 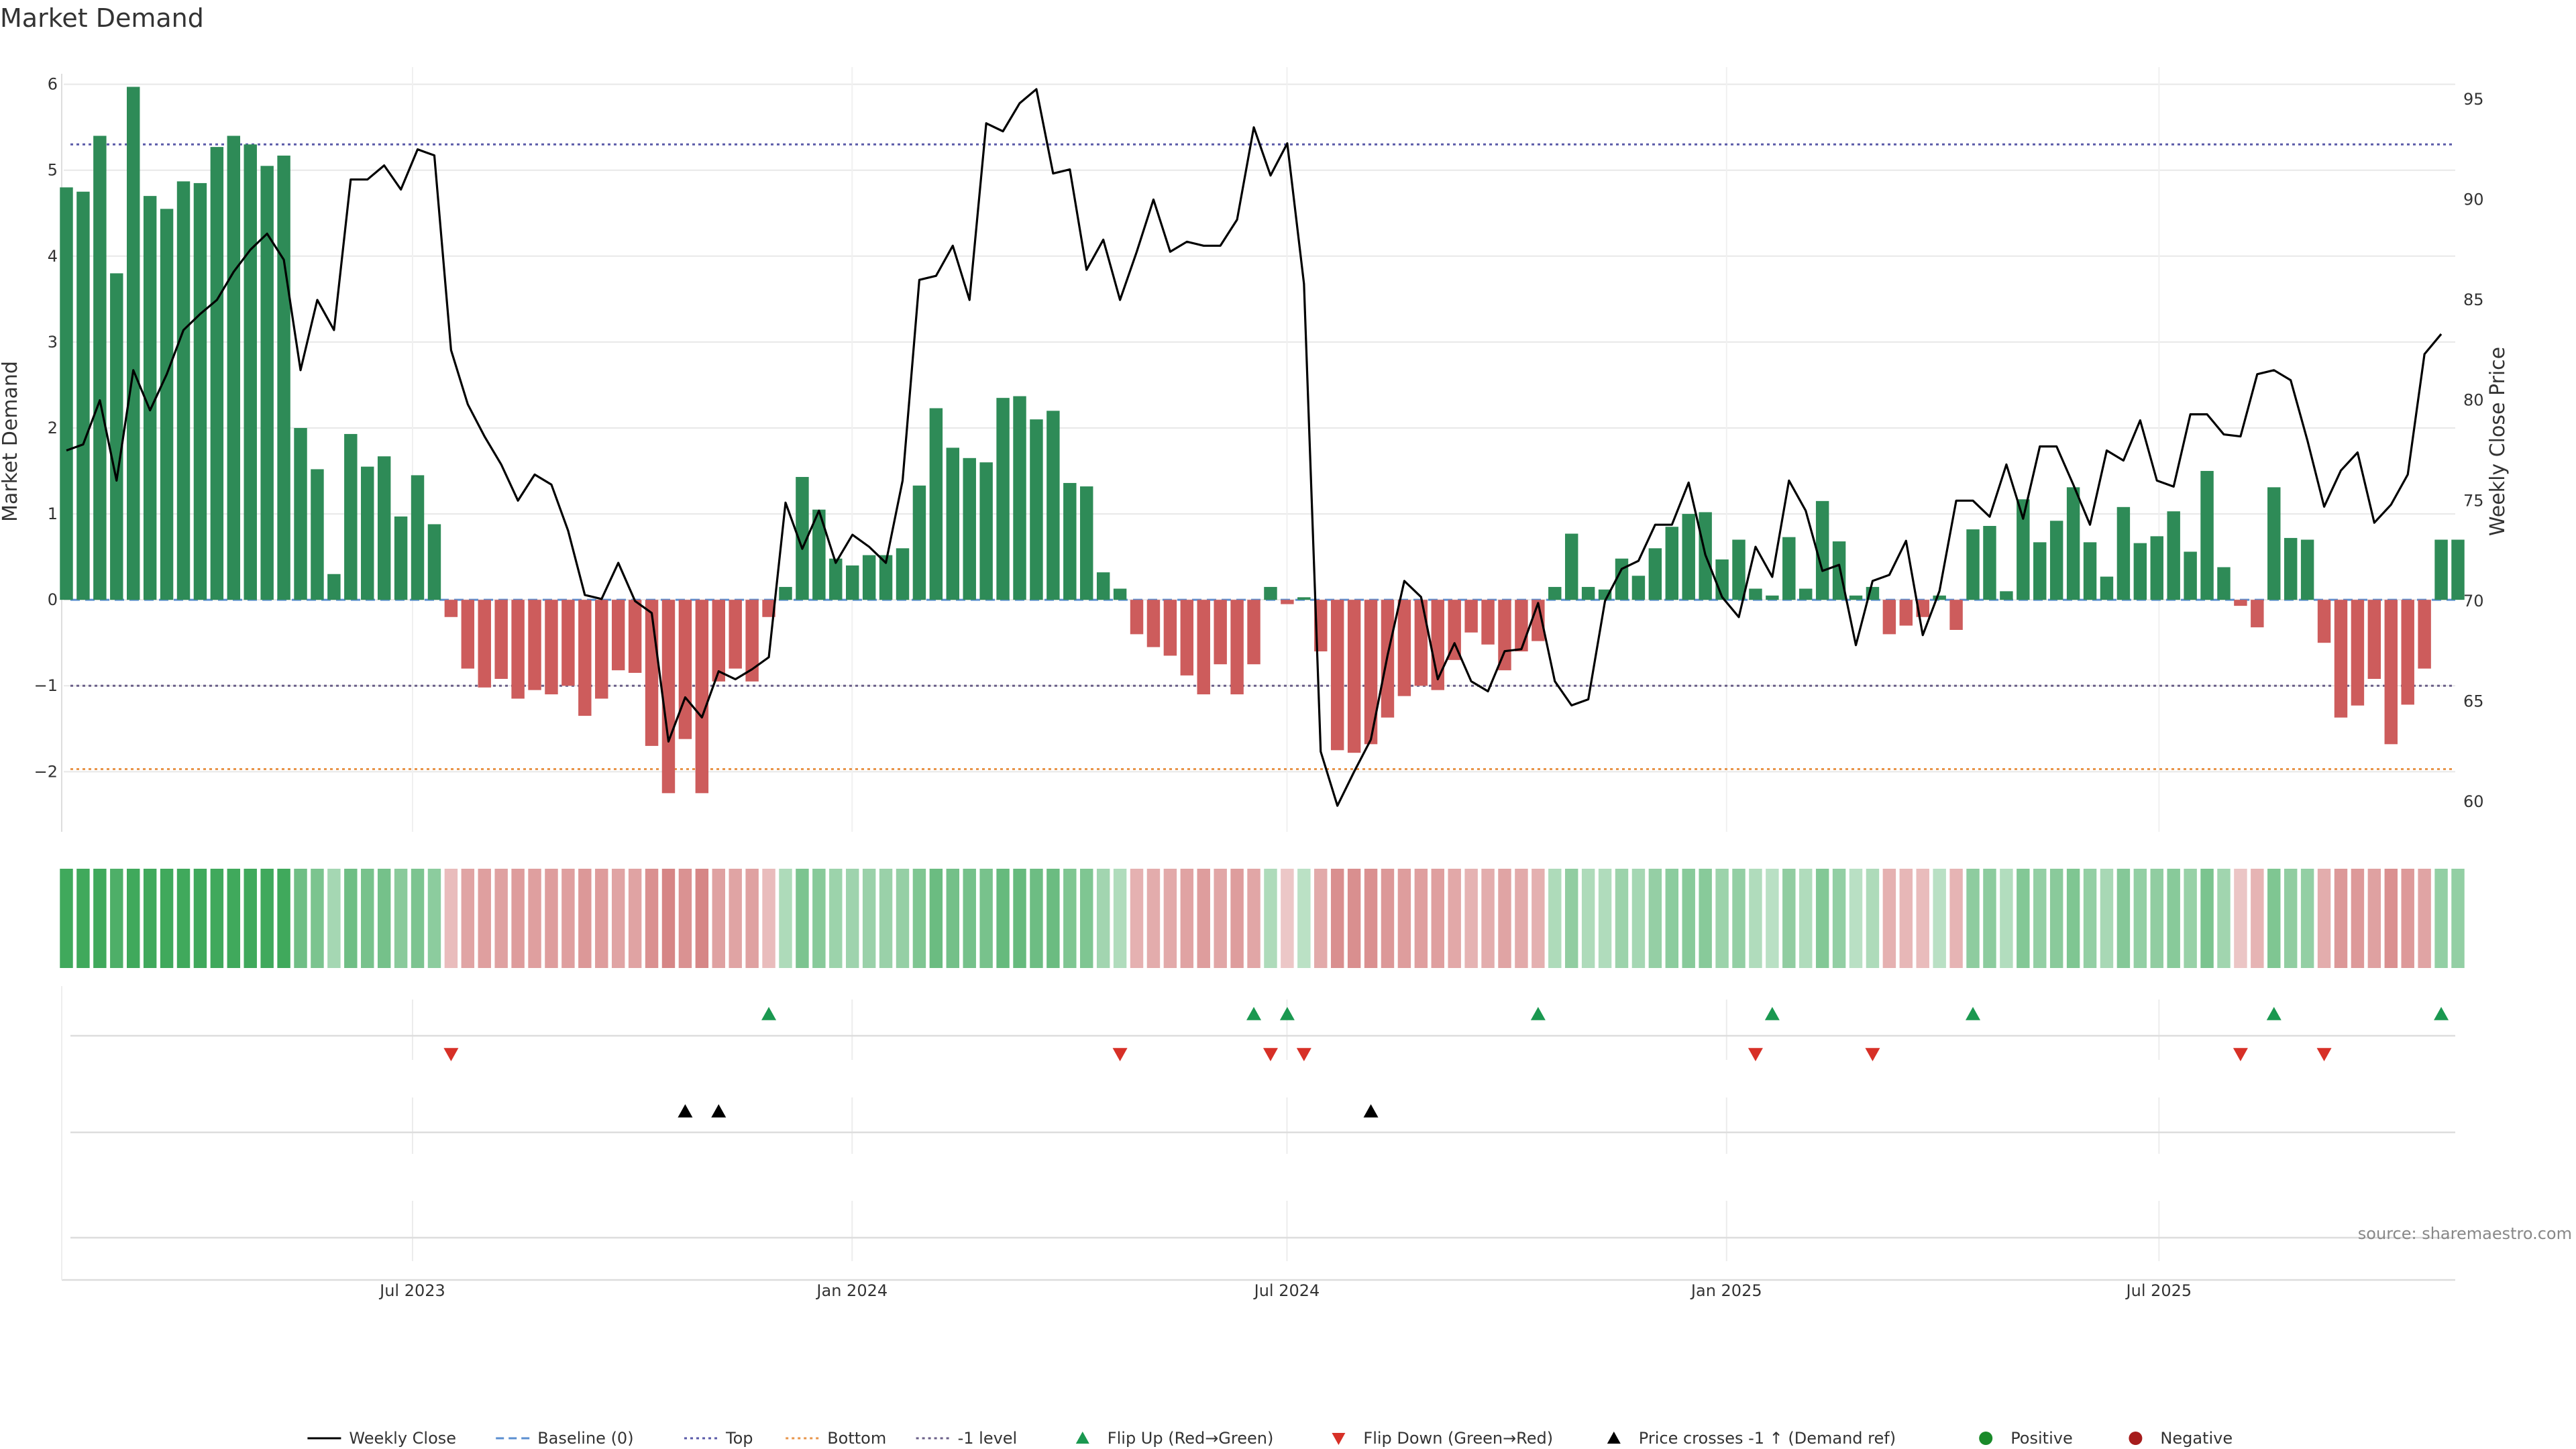 I want to click on x-tick-label: Jul 2024, so click(x=1286, y=1290).